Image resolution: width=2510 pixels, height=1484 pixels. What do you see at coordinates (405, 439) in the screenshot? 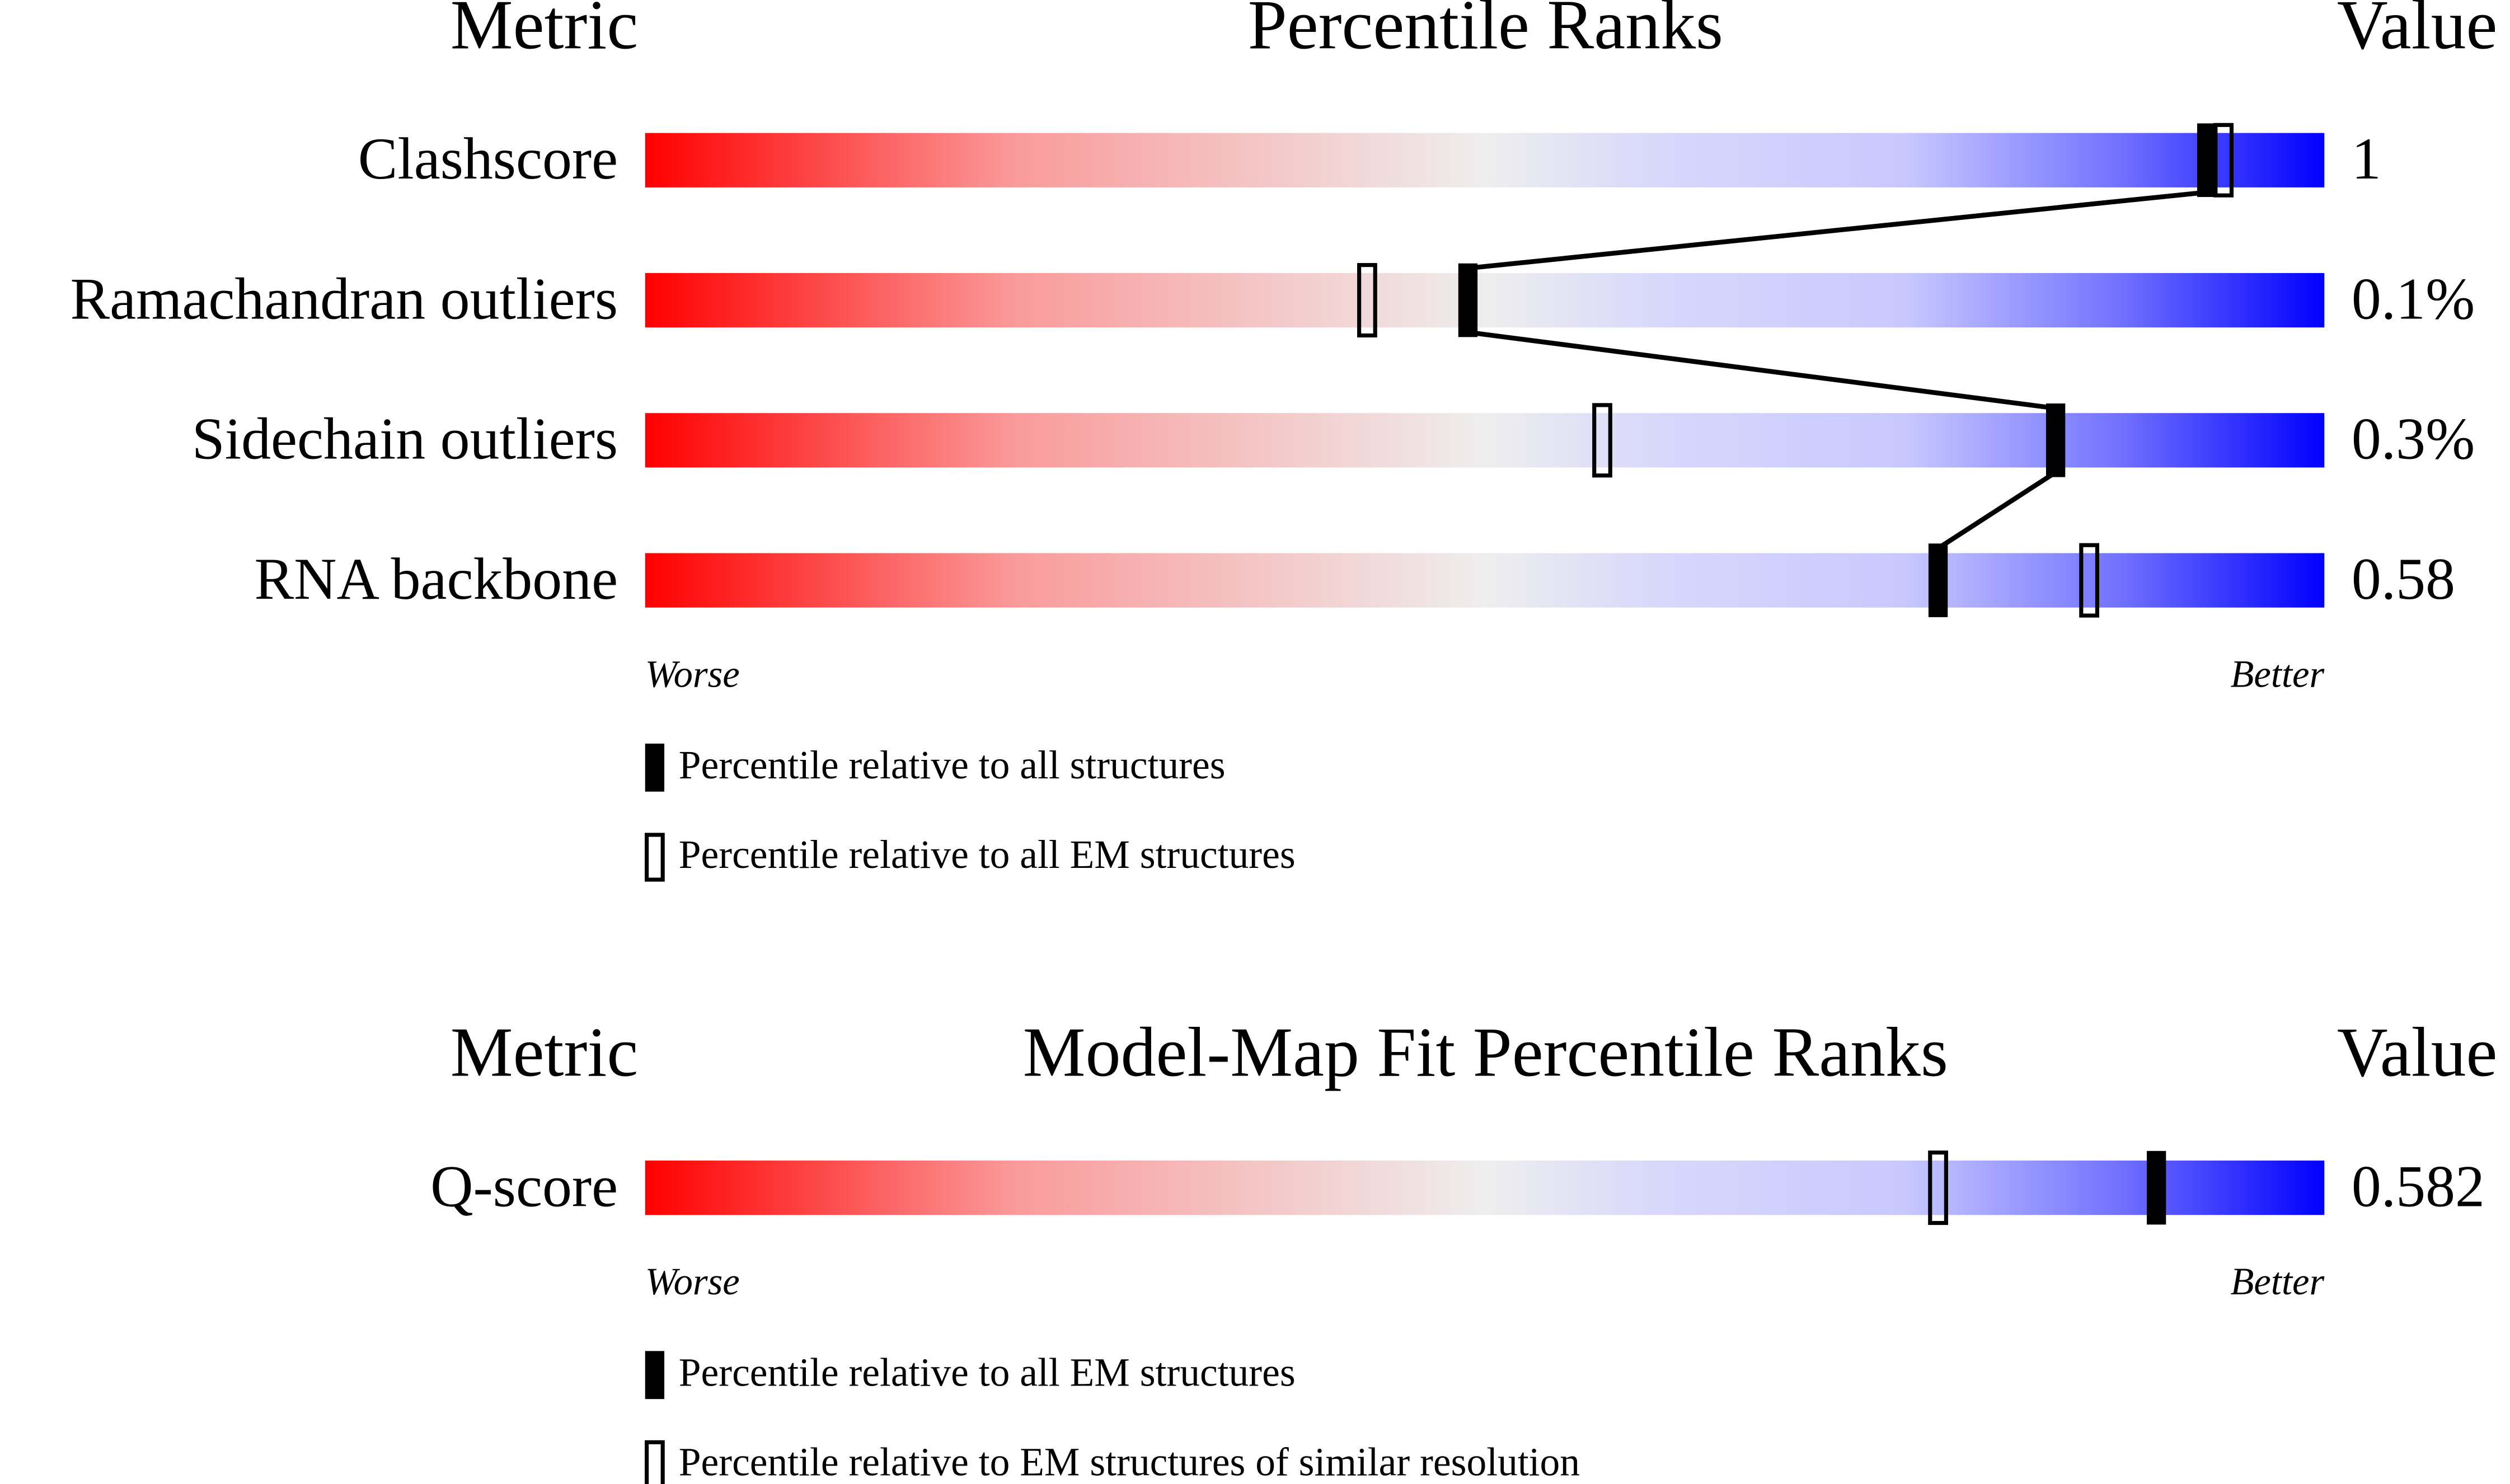
I see `metric-label: Sidechain outliers` at bounding box center [405, 439].